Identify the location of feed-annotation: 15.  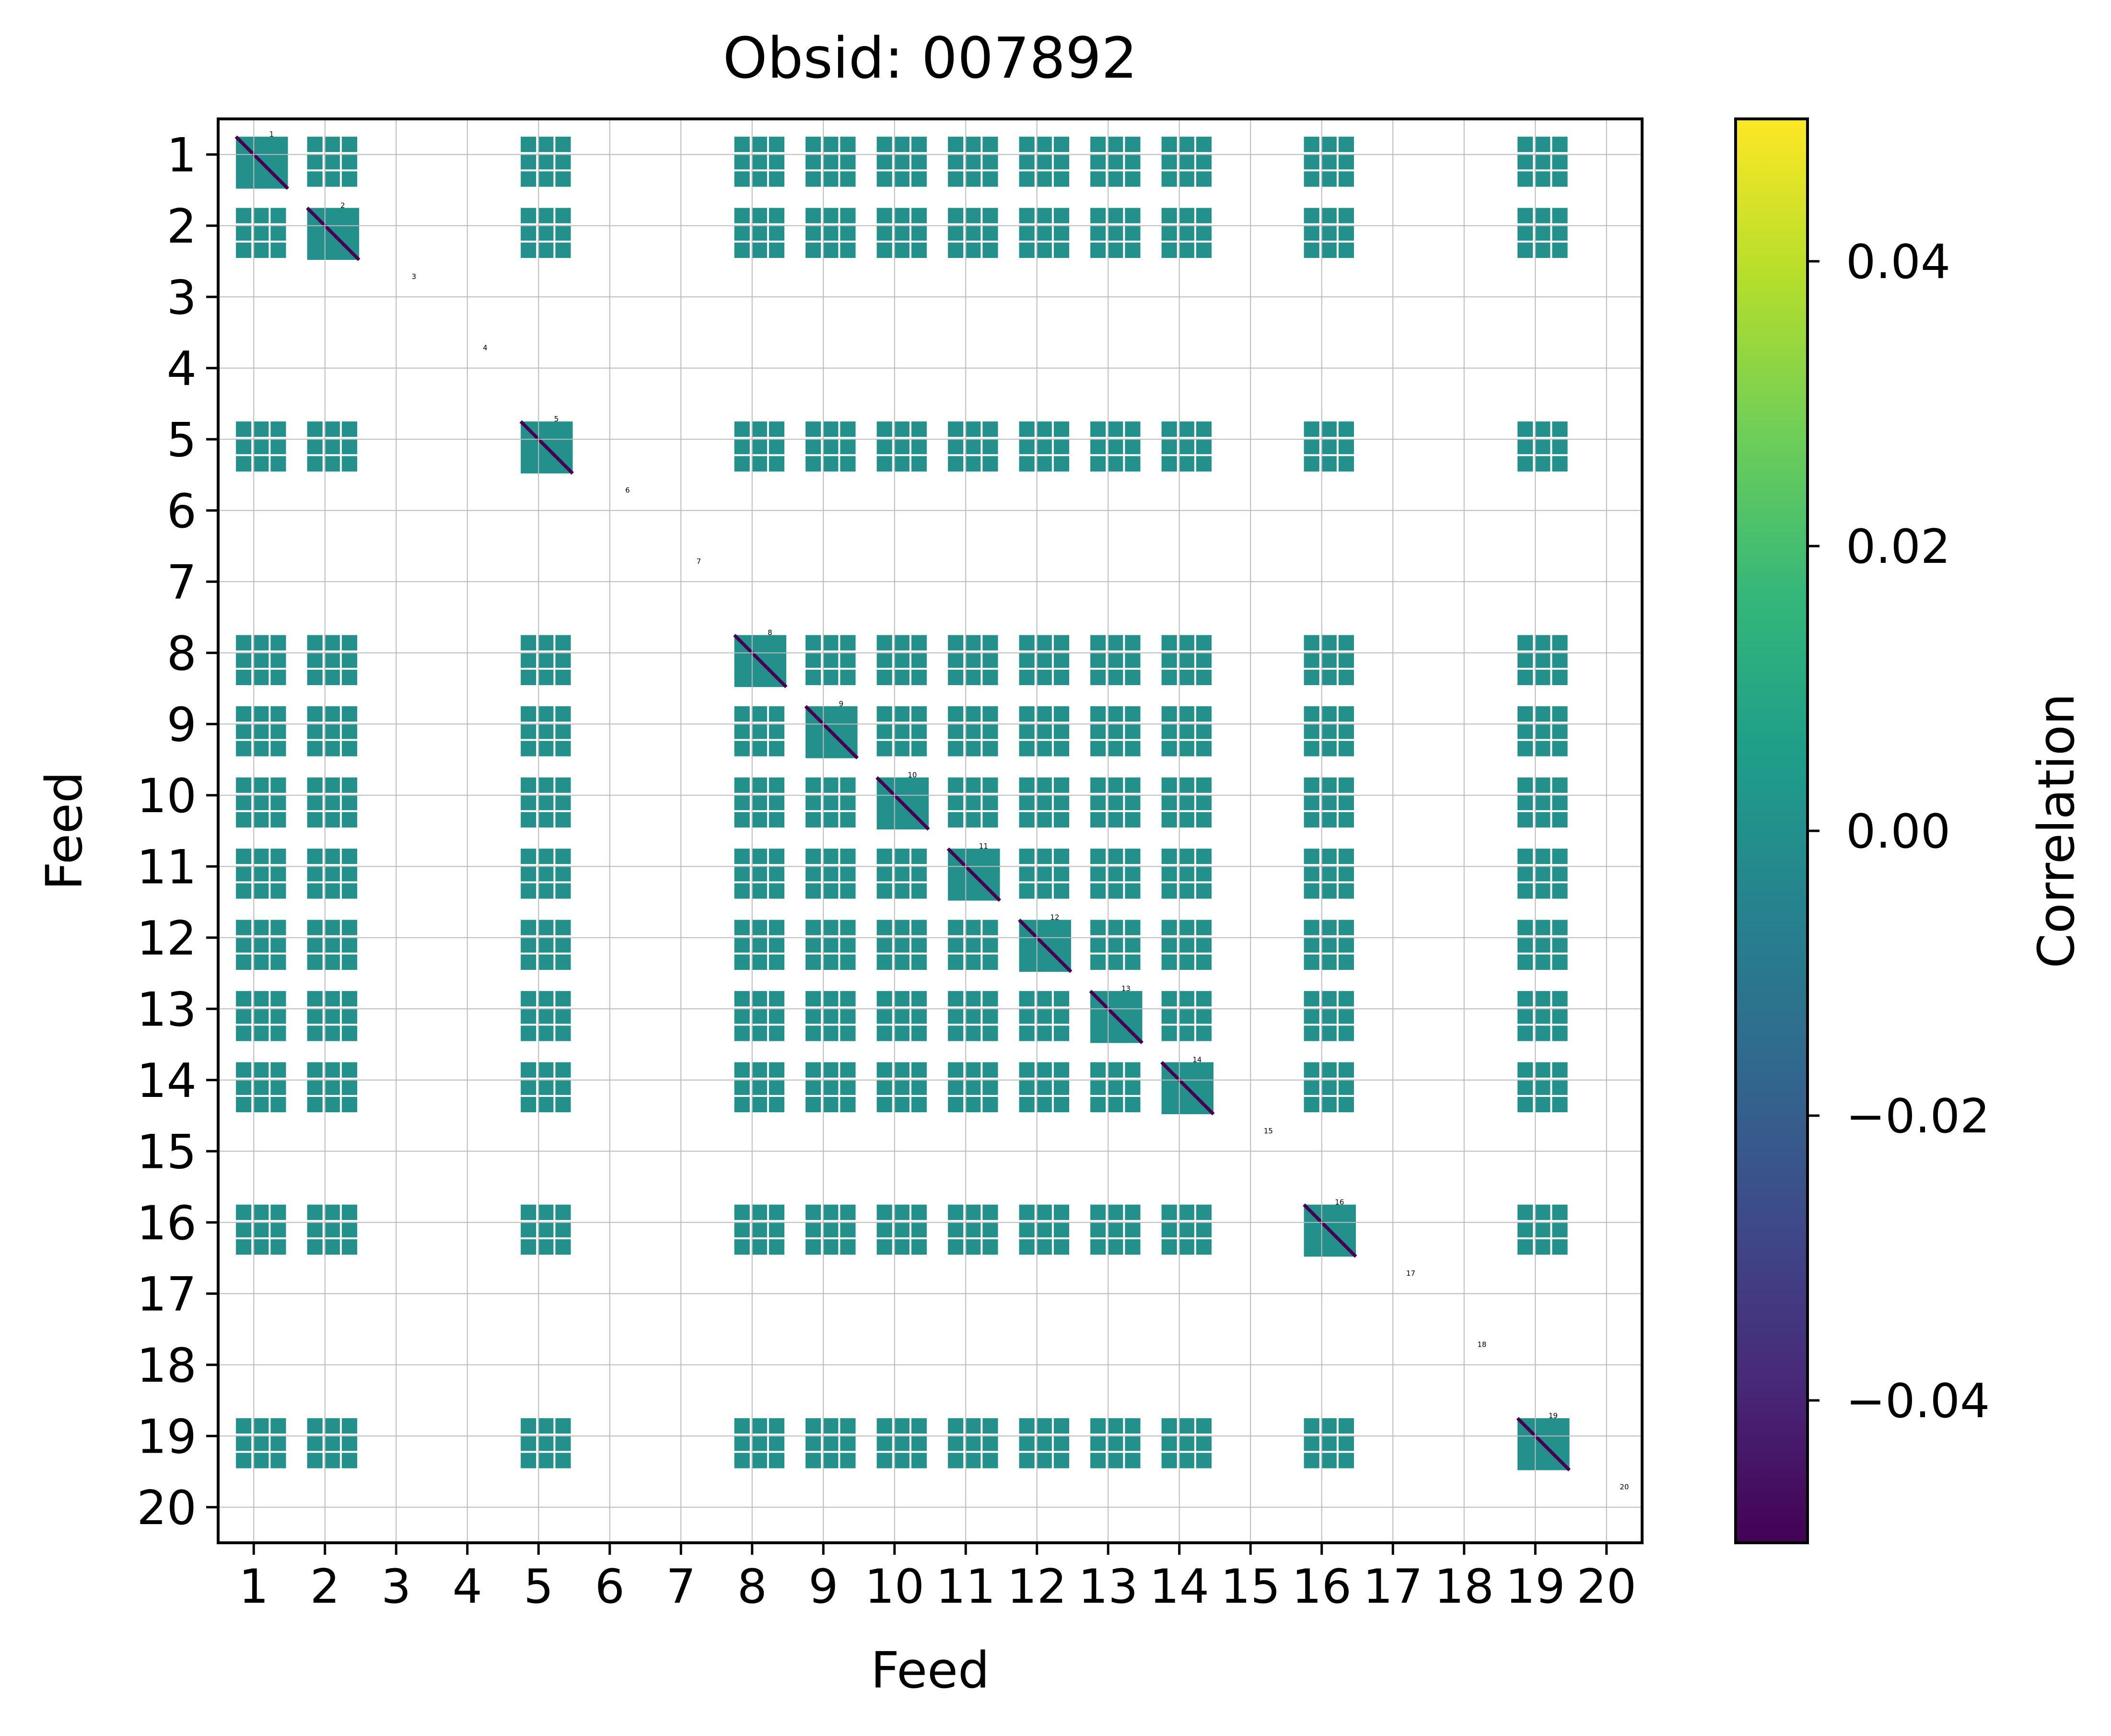
(1268, 1131).